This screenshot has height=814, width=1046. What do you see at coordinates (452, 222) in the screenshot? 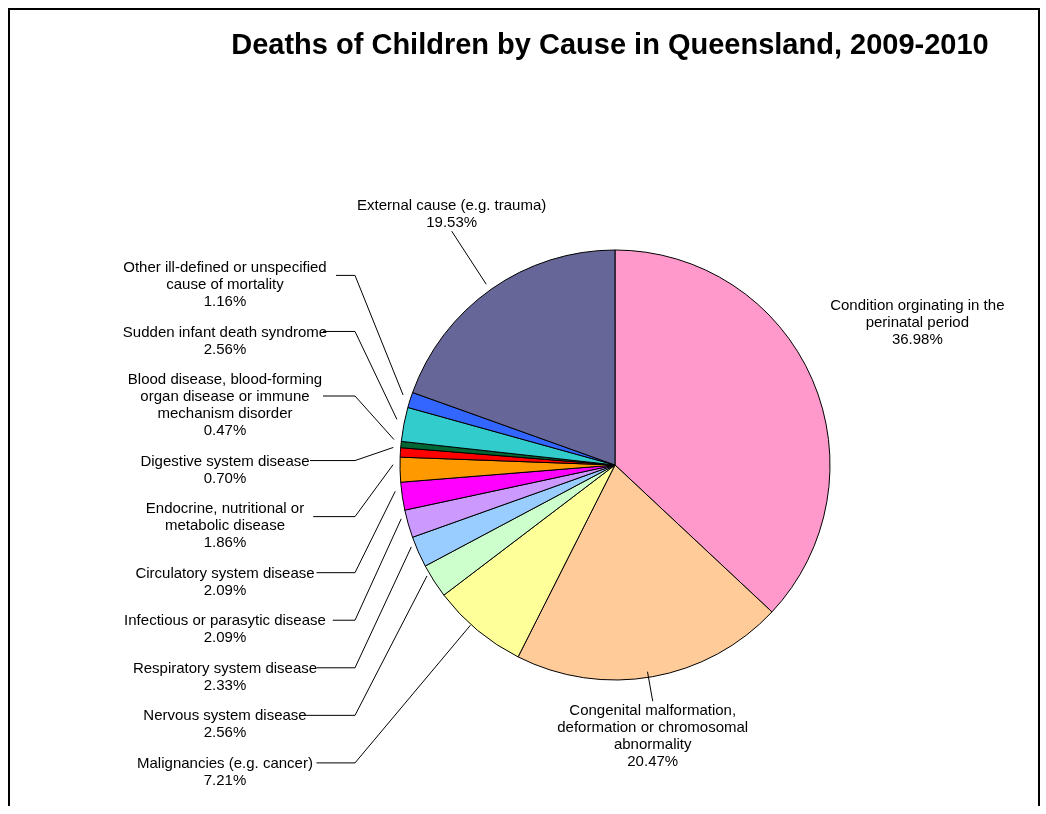
I see `data-label: 19.53%` at bounding box center [452, 222].